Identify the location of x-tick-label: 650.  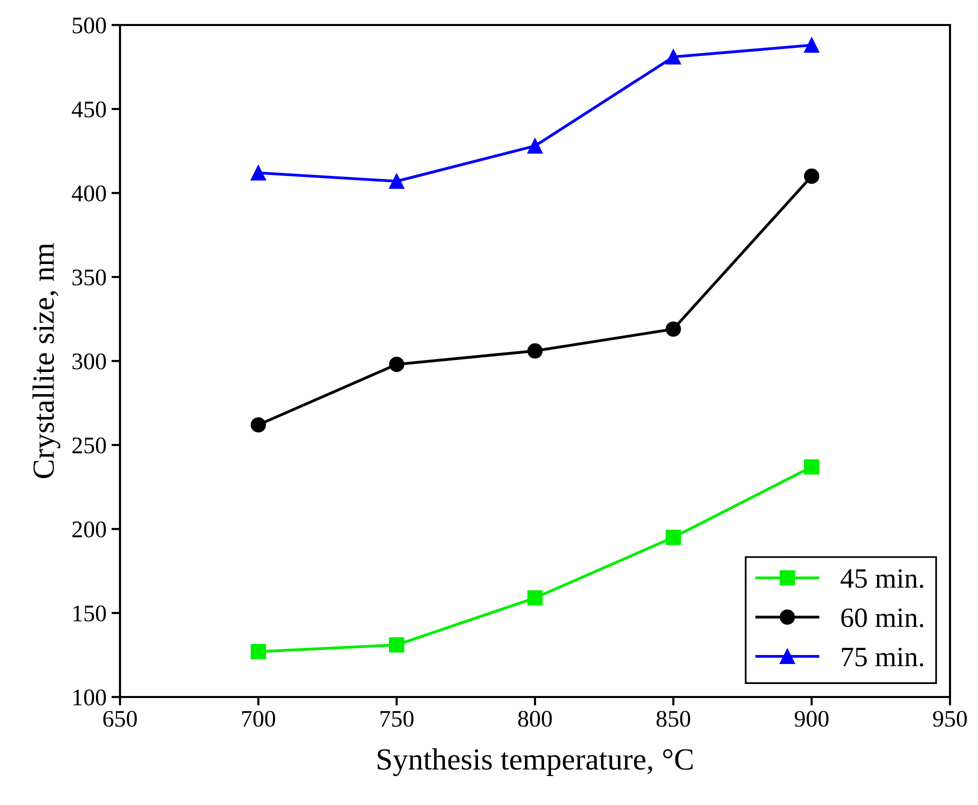
(120, 718).